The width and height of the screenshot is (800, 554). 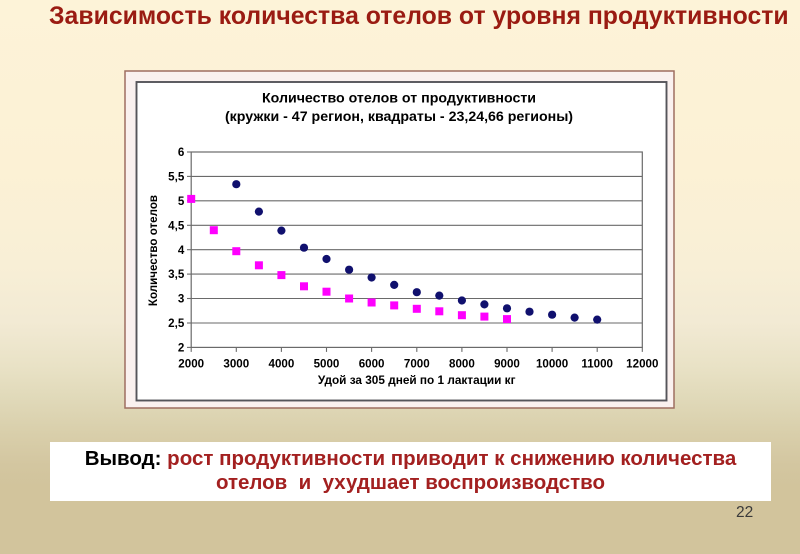 I want to click on svg-text: 4,5, so click(x=176, y=225).